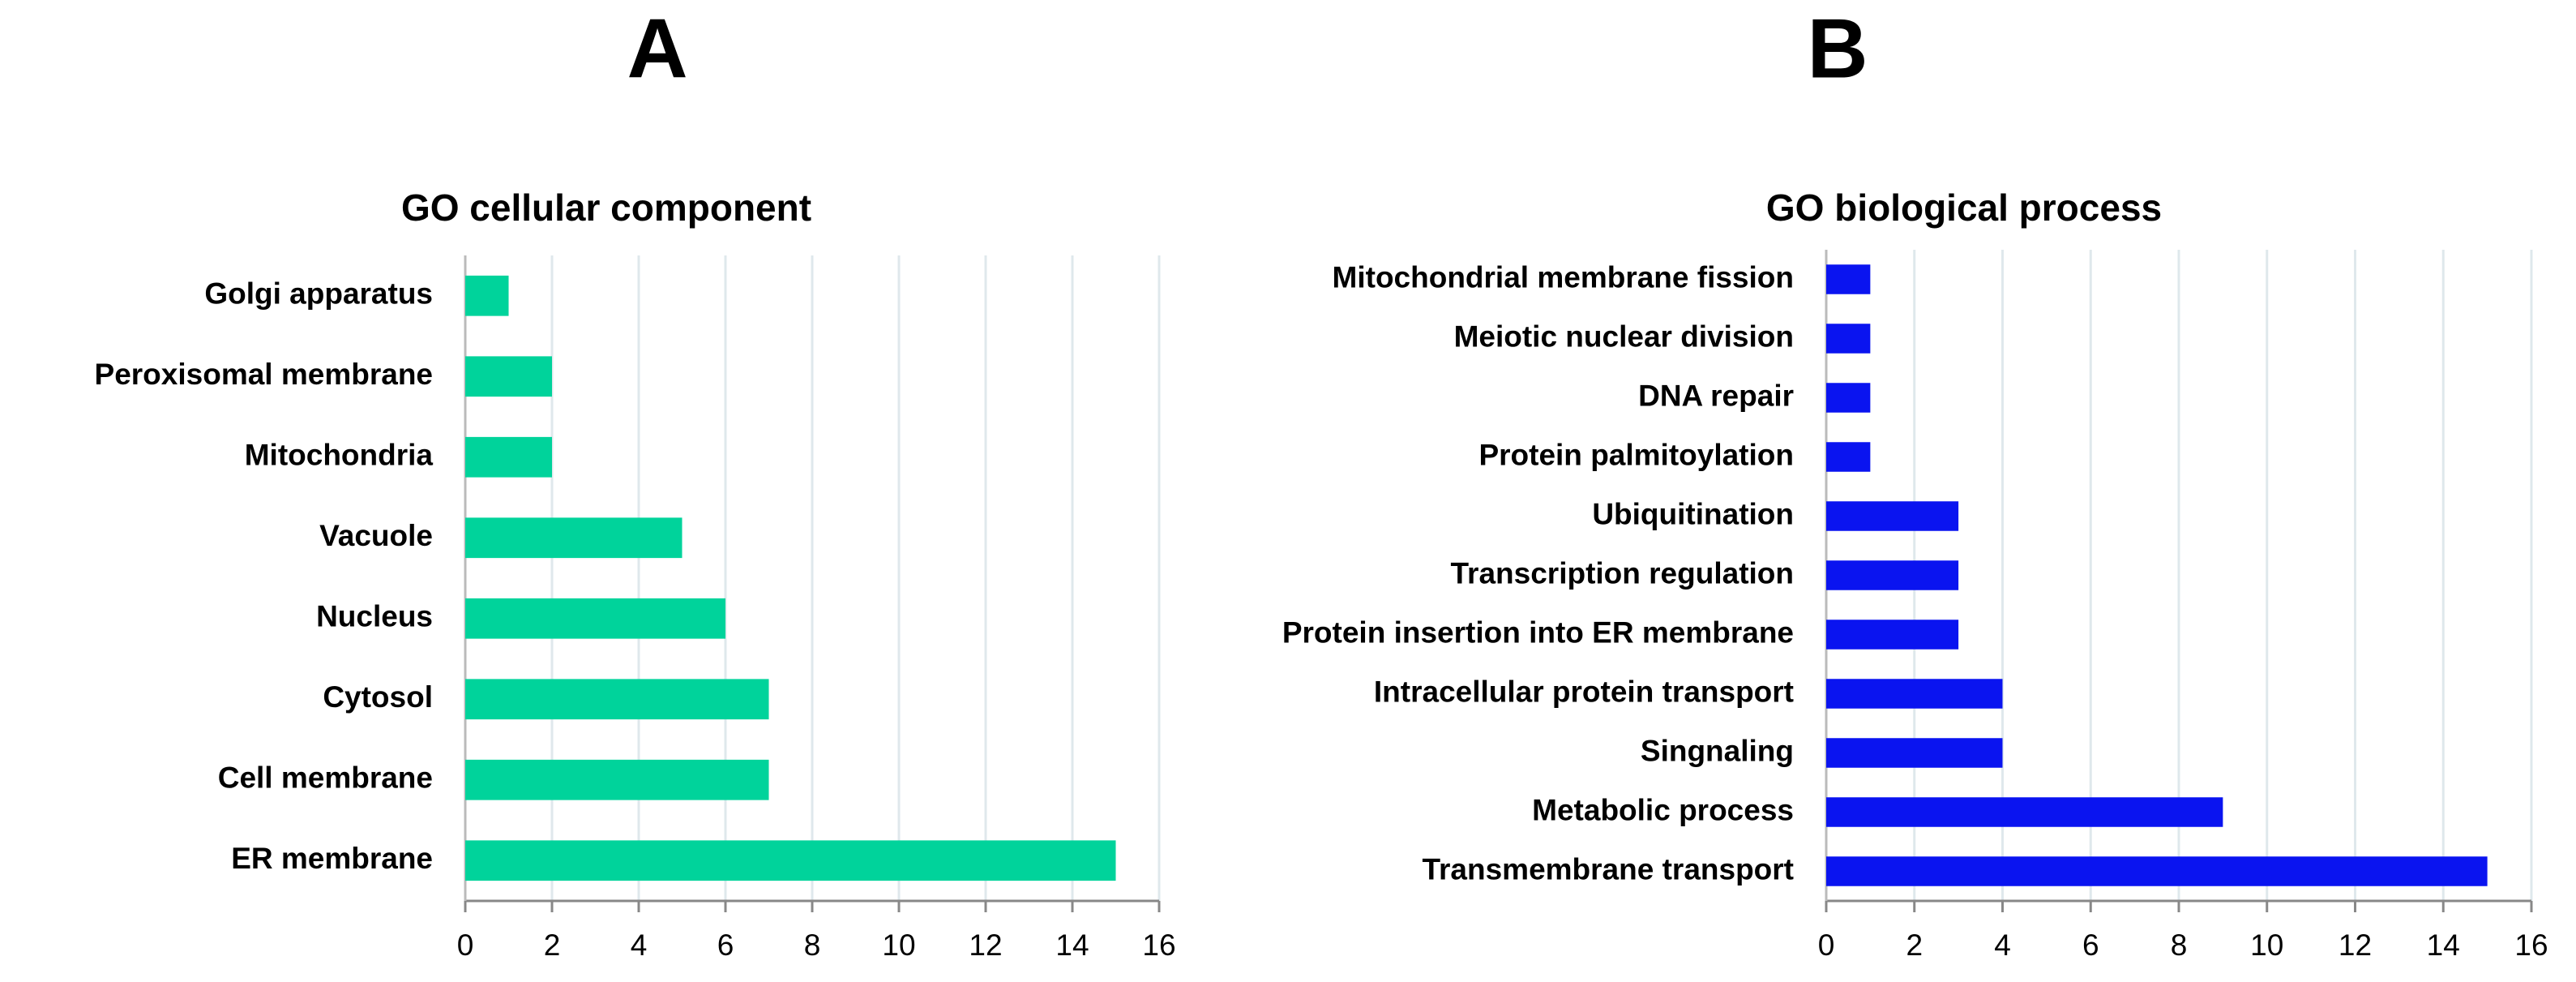 The image size is (2576, 982). Describe the element at coordinates (1624, 336) in the screenshot. I see `y-tick-label: Meiotic nuclear division` at that location.